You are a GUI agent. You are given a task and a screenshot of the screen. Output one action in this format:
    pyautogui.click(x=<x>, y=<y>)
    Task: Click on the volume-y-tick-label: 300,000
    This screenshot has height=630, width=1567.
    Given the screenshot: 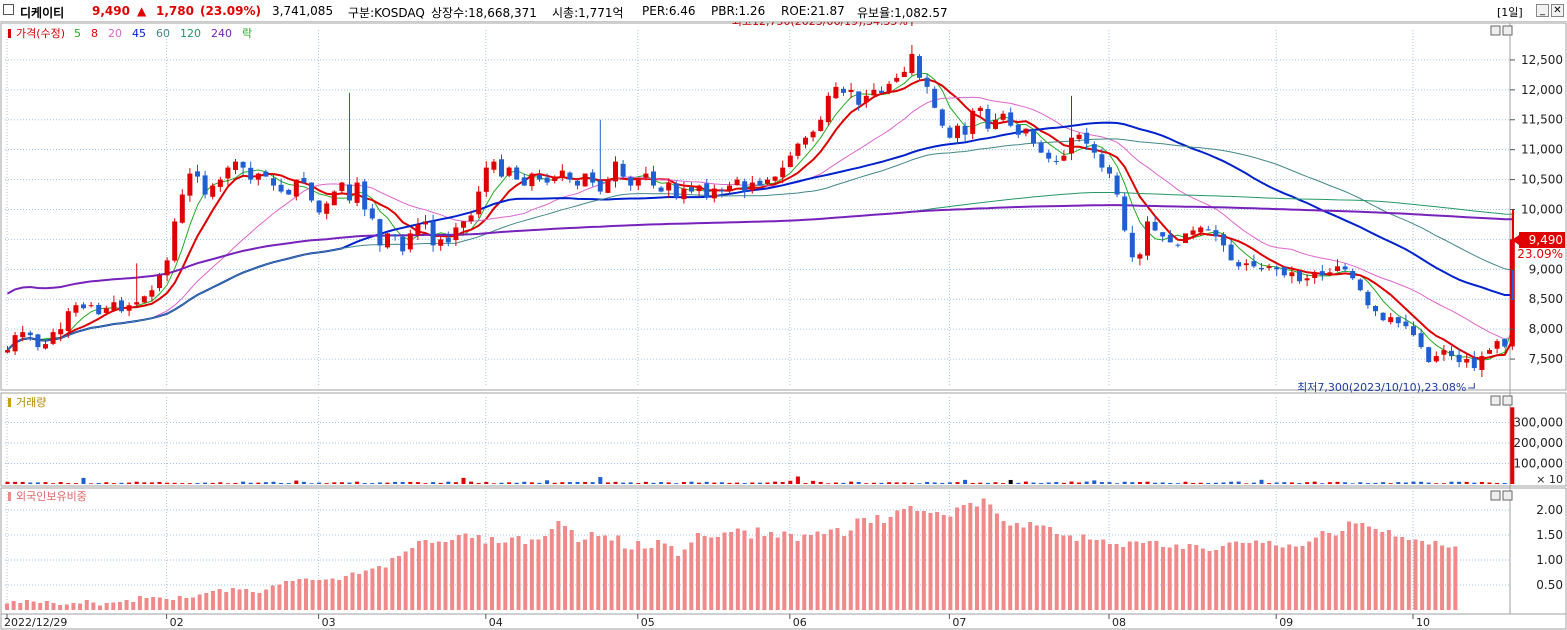 What is the action you would take?
    pyautogui.click(x=1538, y=423)
    